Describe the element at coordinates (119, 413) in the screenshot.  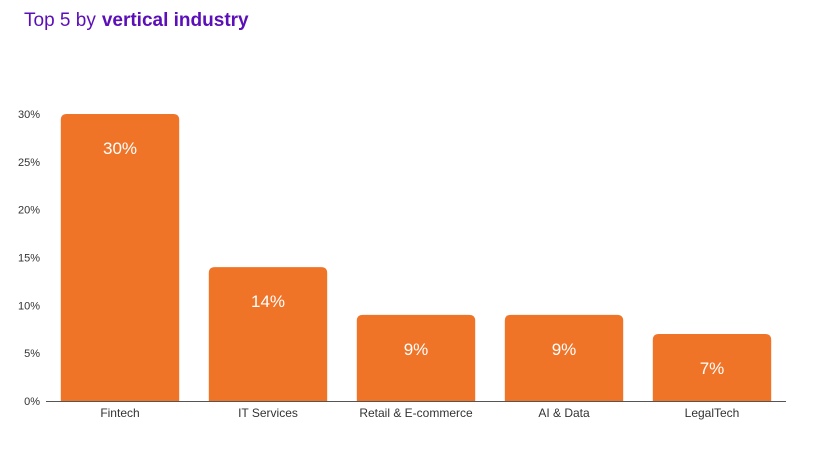
I see `x-category-label: Fintech` at that location.